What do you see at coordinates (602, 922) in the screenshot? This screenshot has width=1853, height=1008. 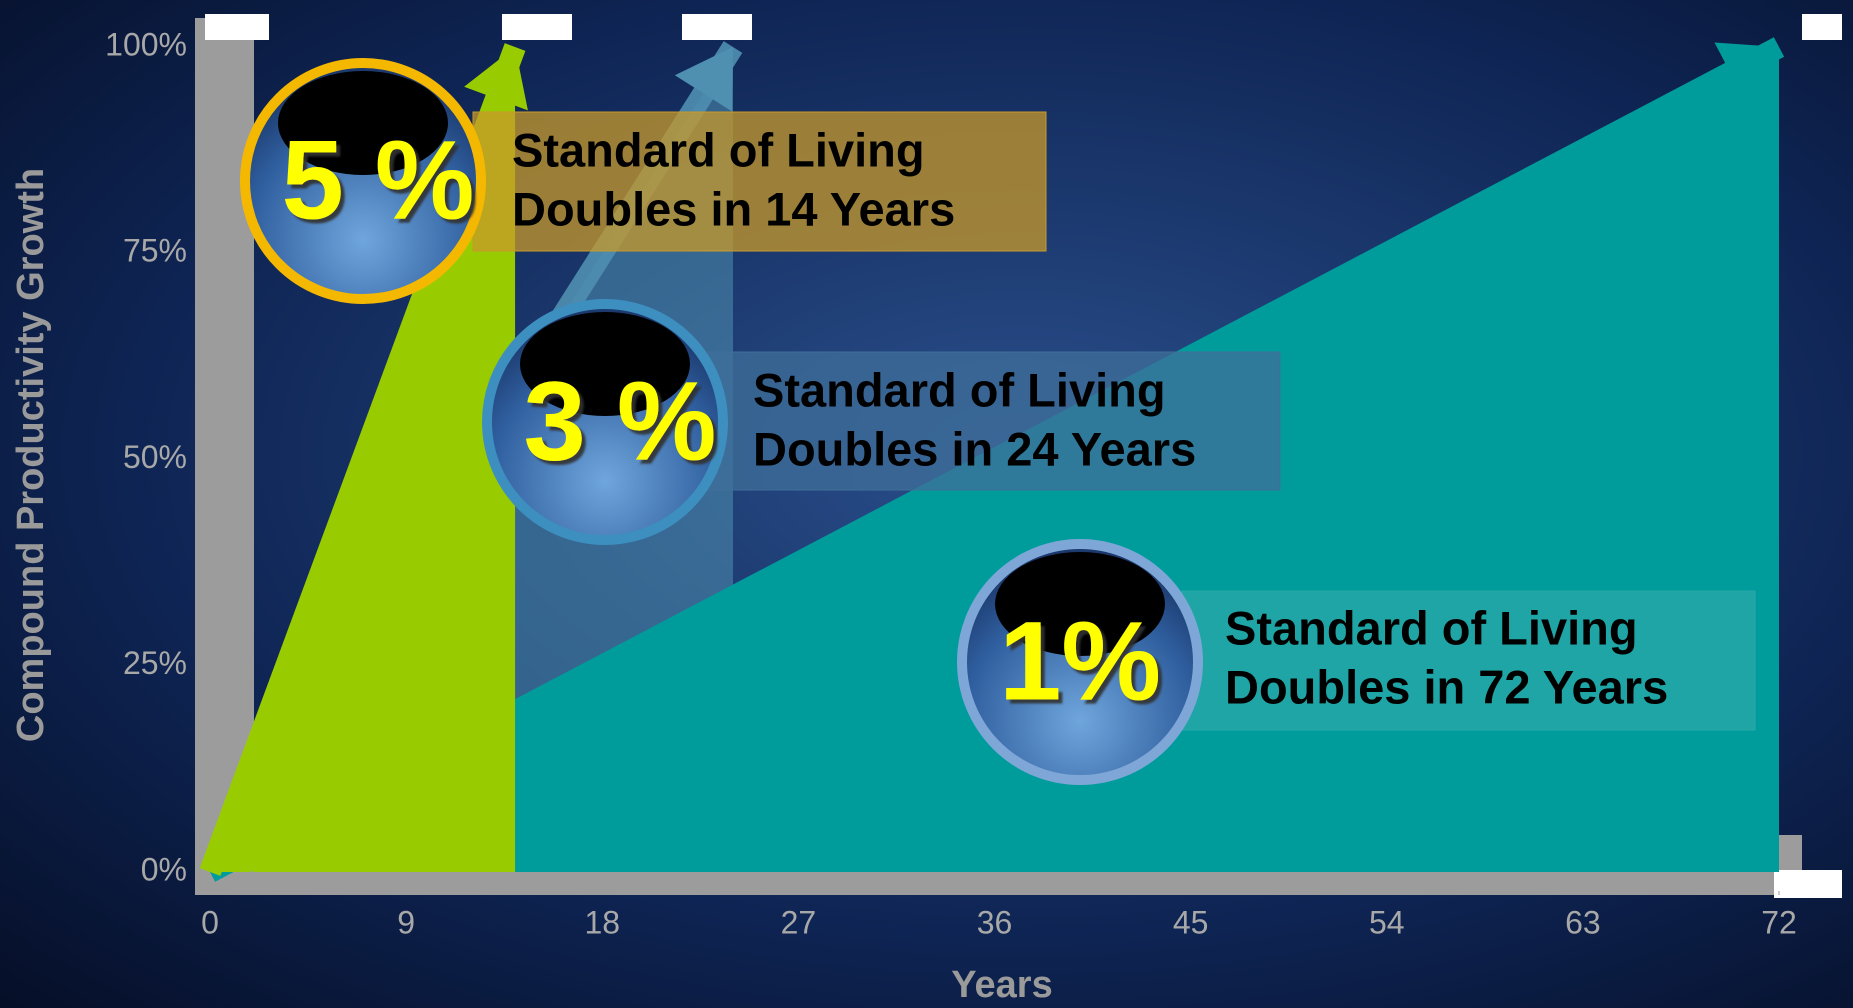 I see `x-tick-label: 18` at bounding box center [602, 922].